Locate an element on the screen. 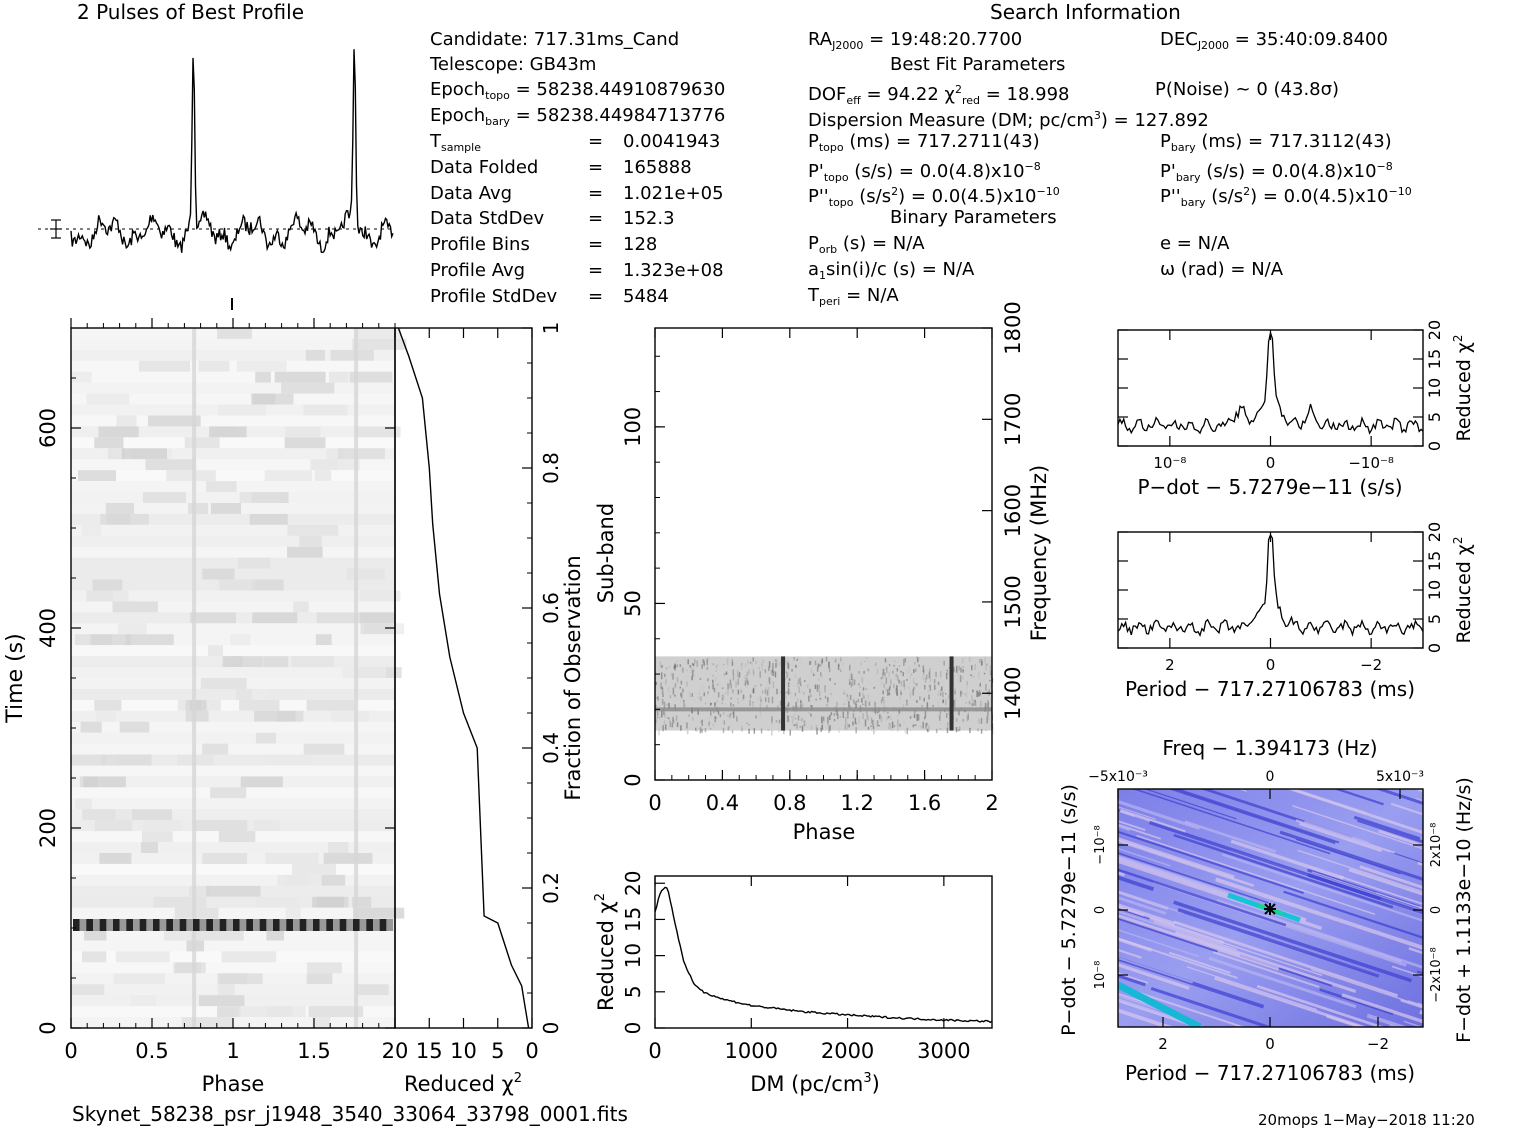 The width and height of the screenshot is (1517, 1133). chi-fraction-ticks: 20 15 10 5 000.20.40.60.81 is located at coordinates (472, 692).